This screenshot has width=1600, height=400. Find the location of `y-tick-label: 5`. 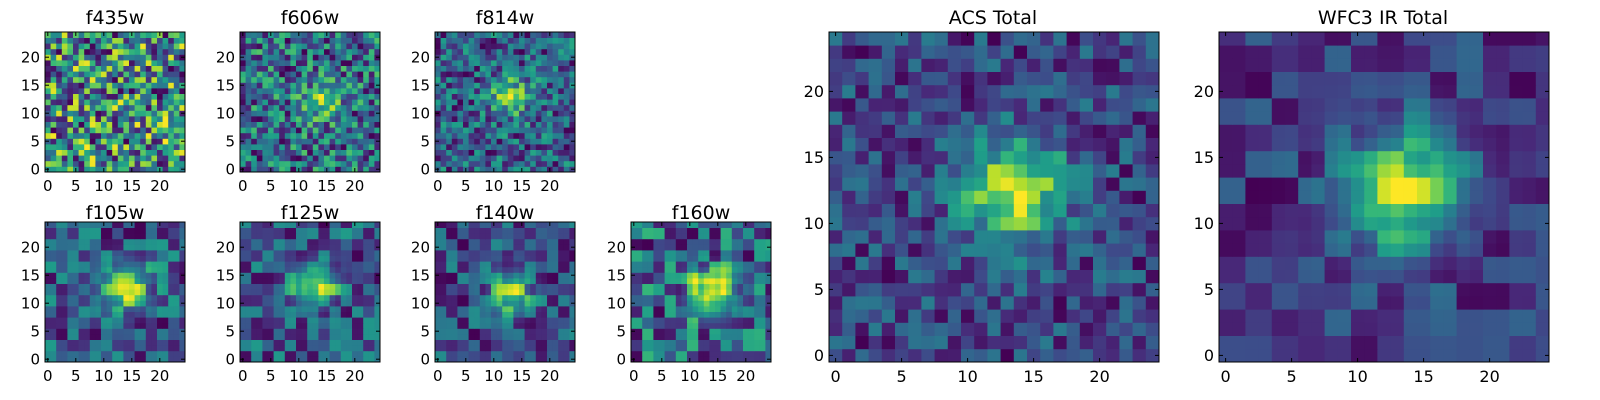

y-tick-label: 5 is located at coordinates (425, 141).